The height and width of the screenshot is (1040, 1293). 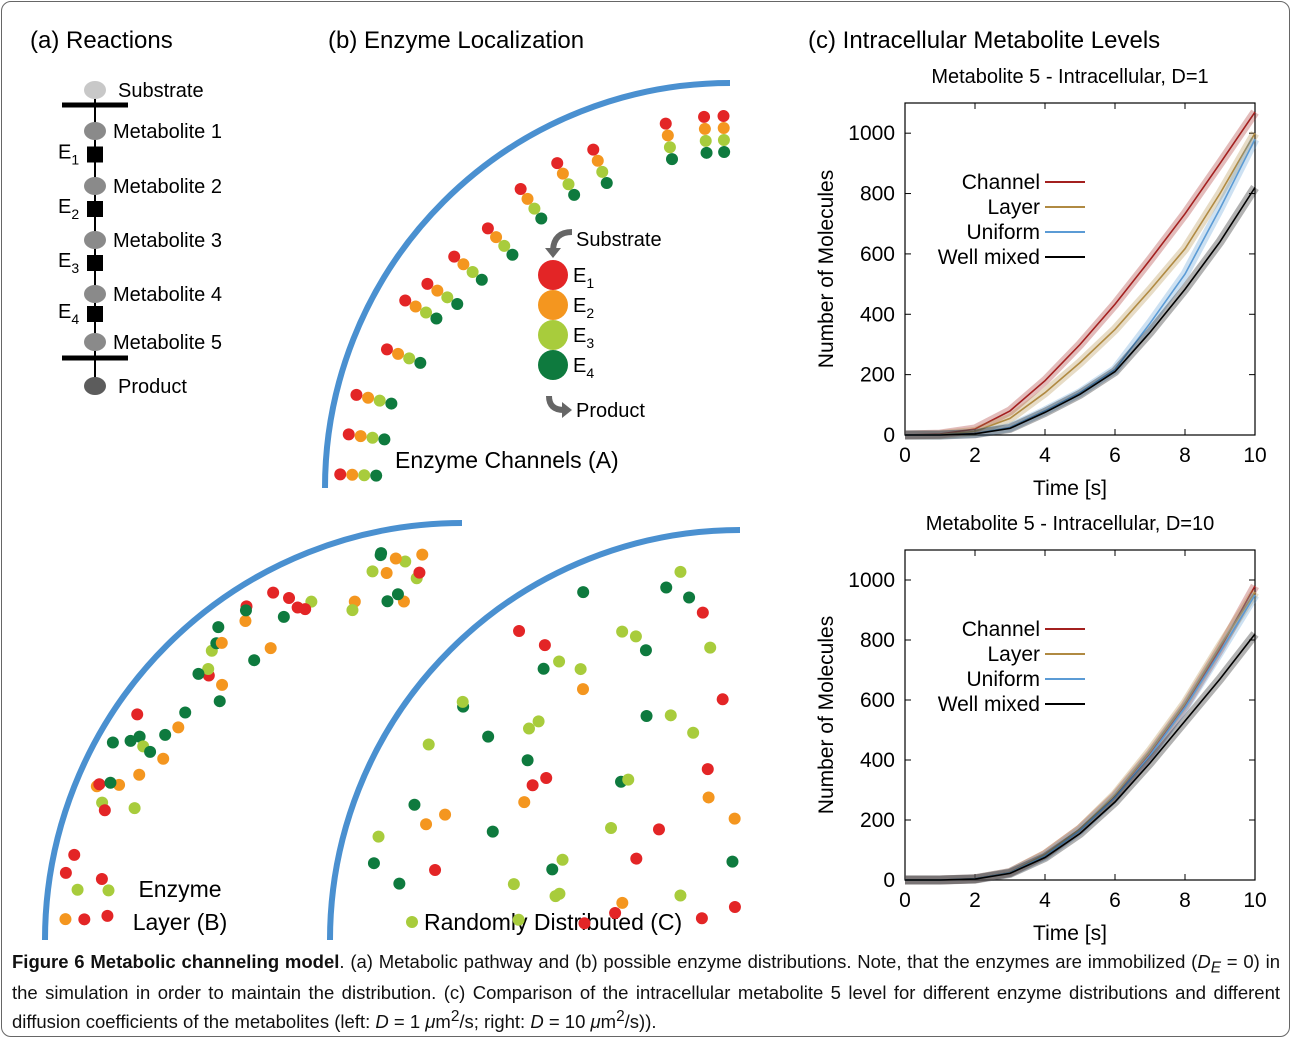 What do you see at coordinates (167, 132) in the screenshot?
I see `node-label: Metabolite 1` at bounding box center [167, 132].